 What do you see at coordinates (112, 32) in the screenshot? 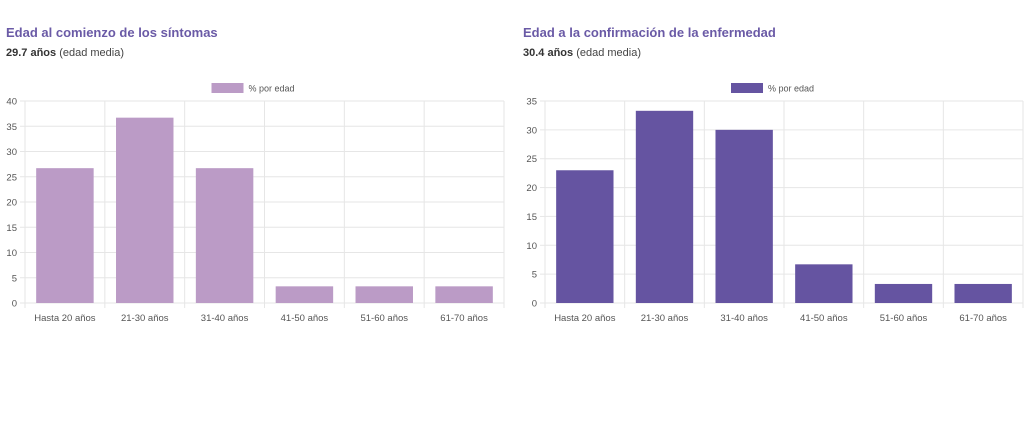
I see `panel-title: Edad al comienzo de los síntomas` at bounding box center [112, 32].